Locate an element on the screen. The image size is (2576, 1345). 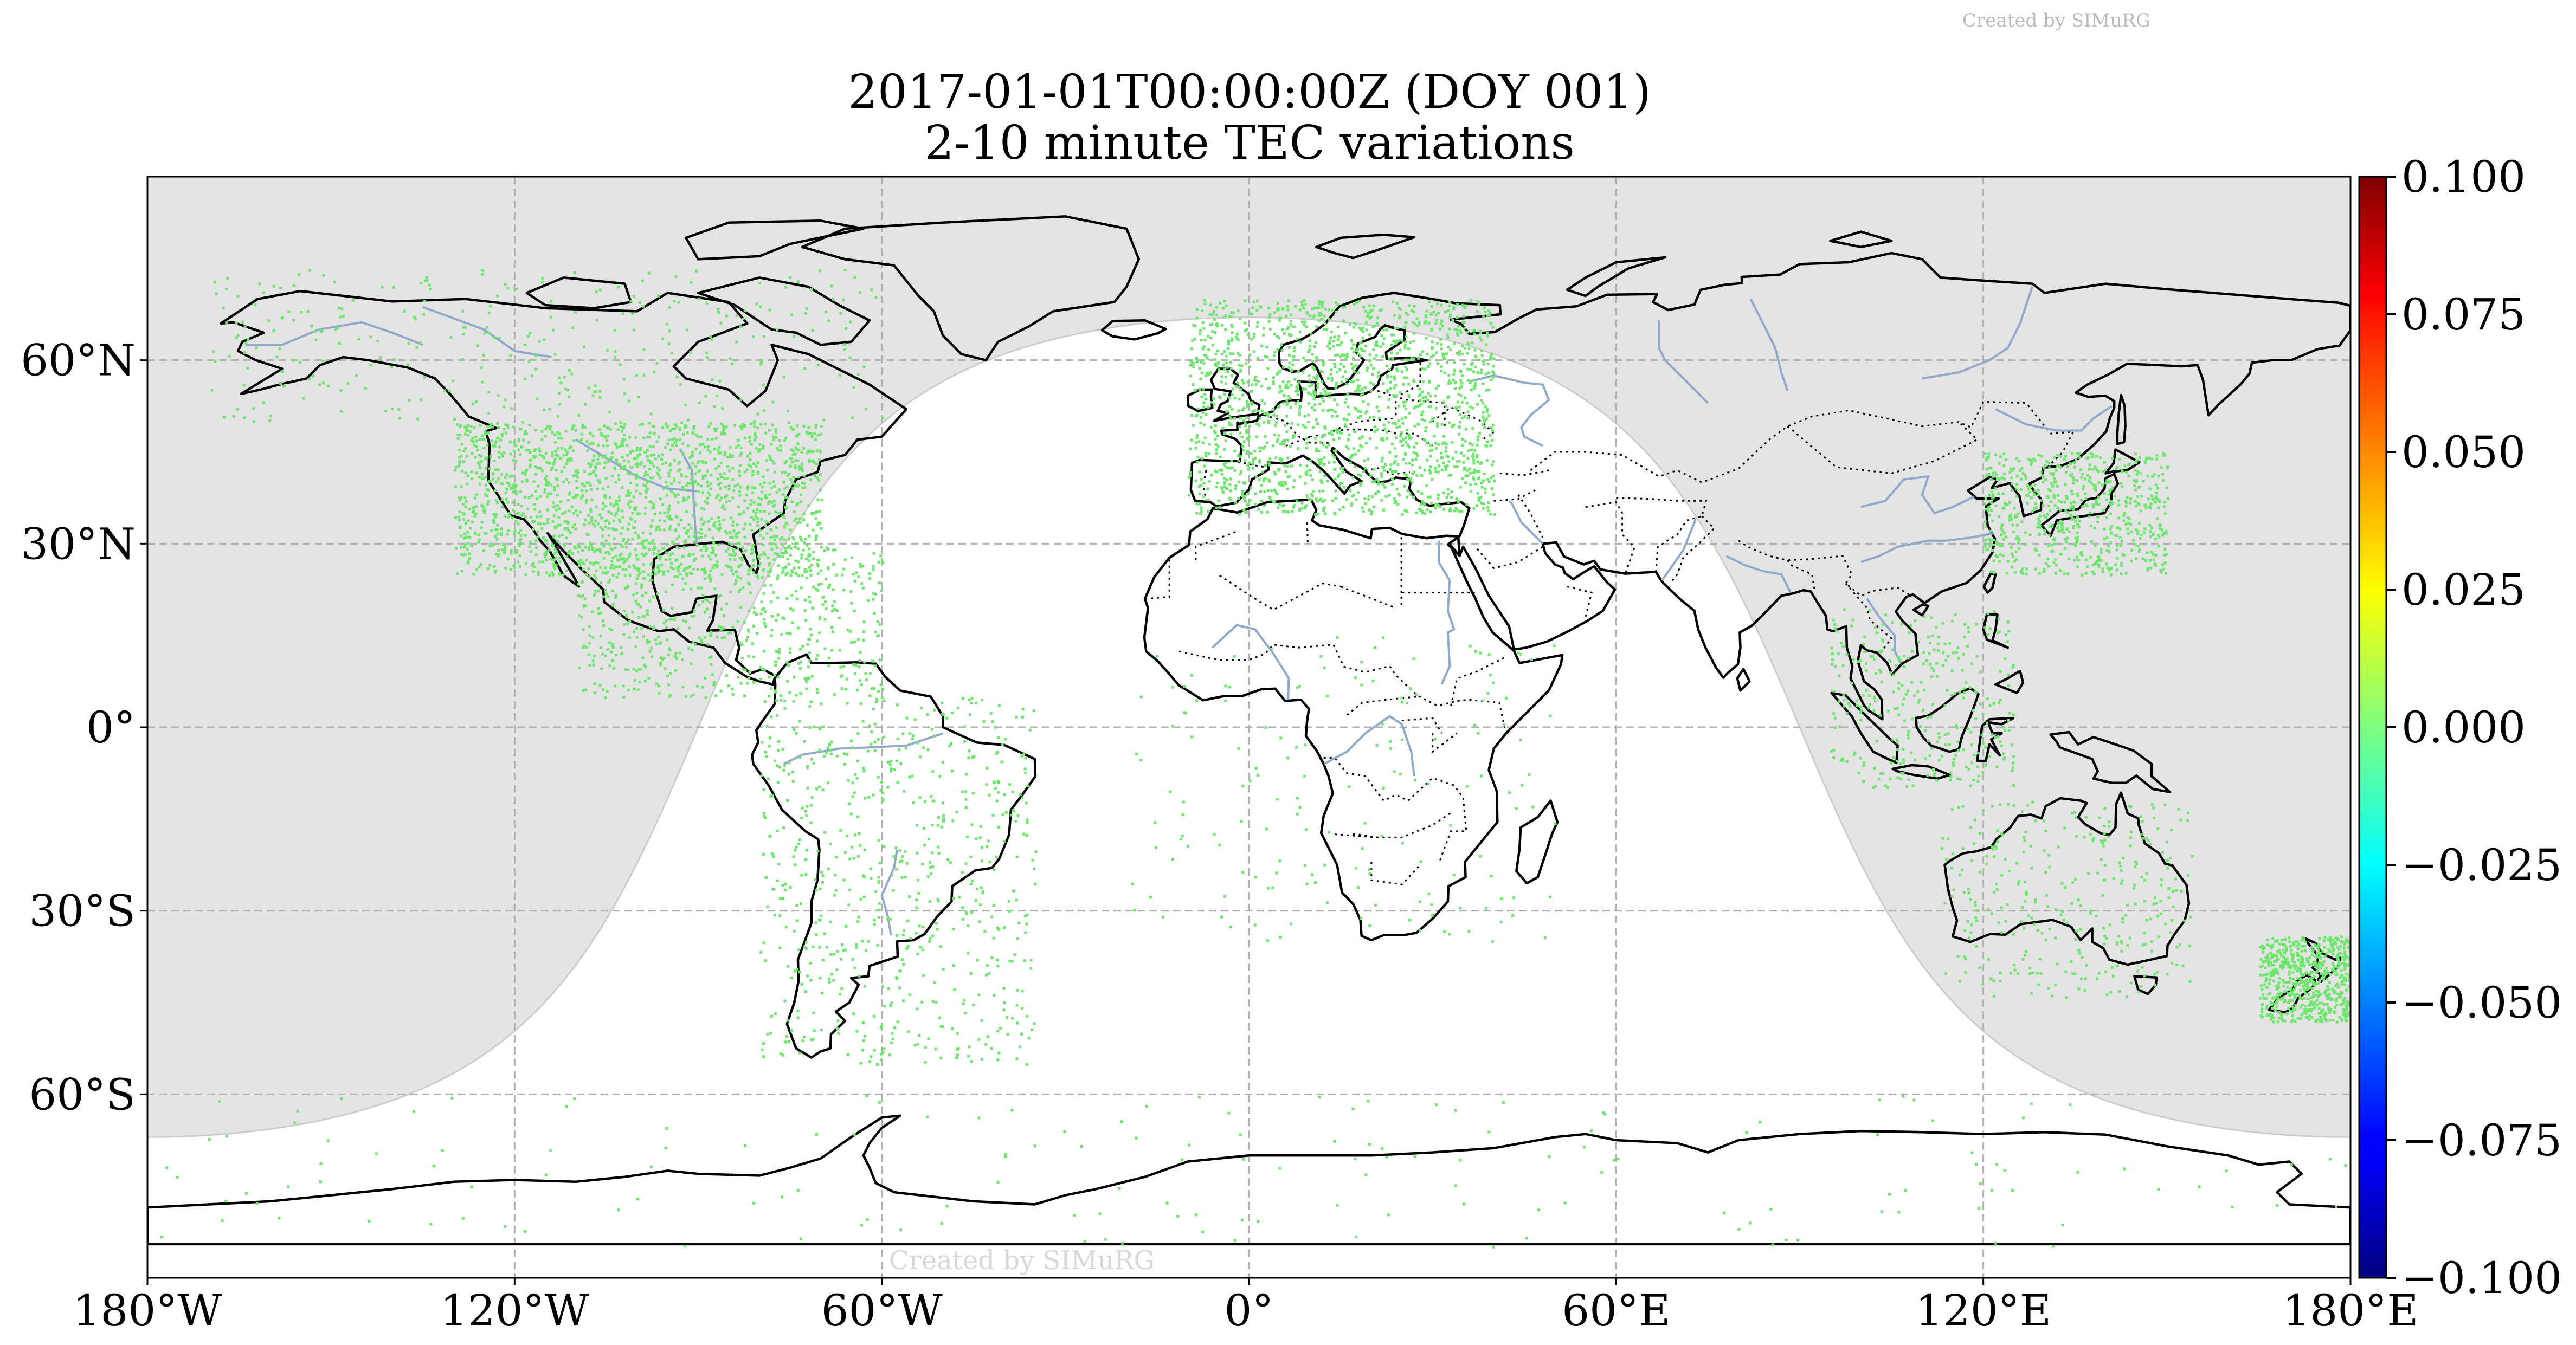
coast-hainan is located at coordinates (1921, 610).